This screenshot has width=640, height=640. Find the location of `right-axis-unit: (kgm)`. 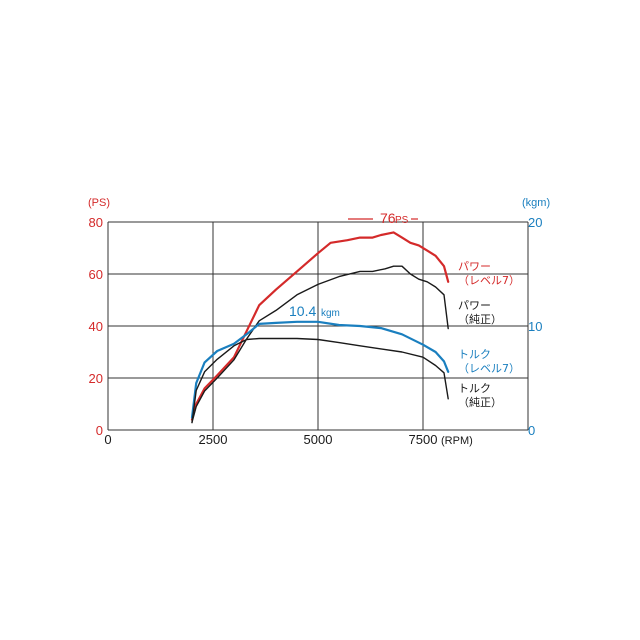

right-axis-unit: (kgm) is located at coordinates (536, 203).